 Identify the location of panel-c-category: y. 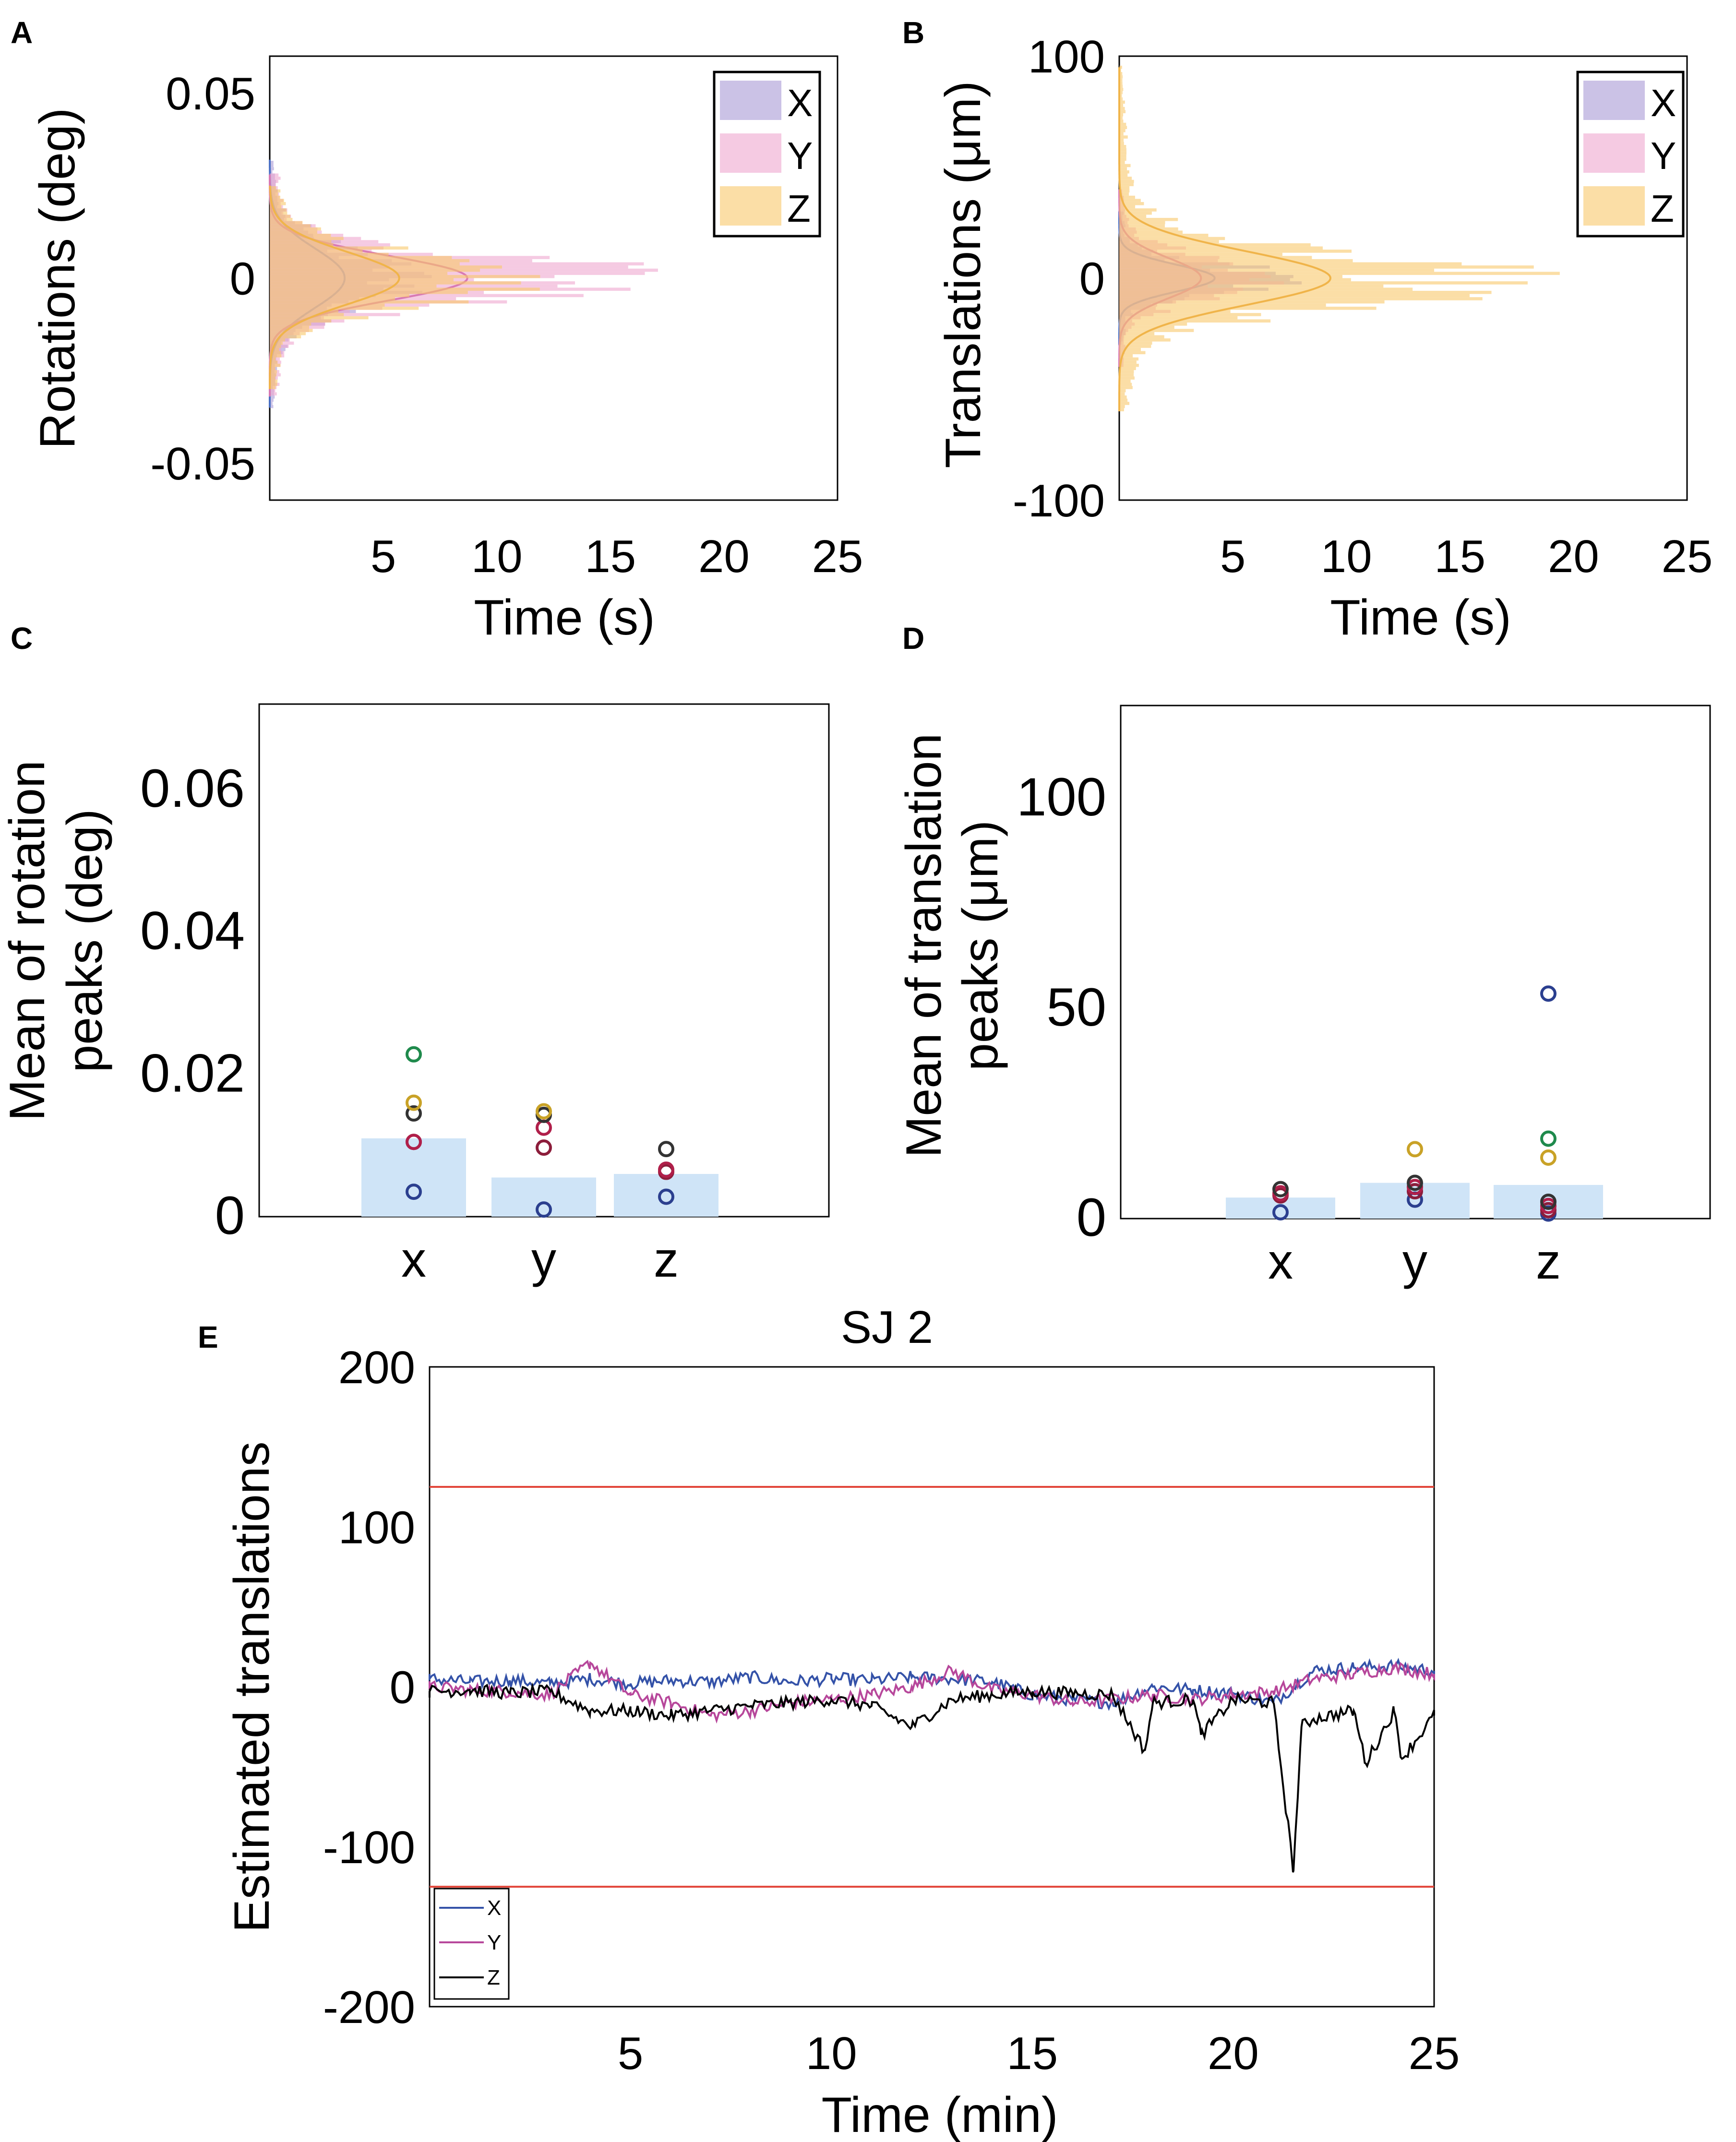
(543, 1260).